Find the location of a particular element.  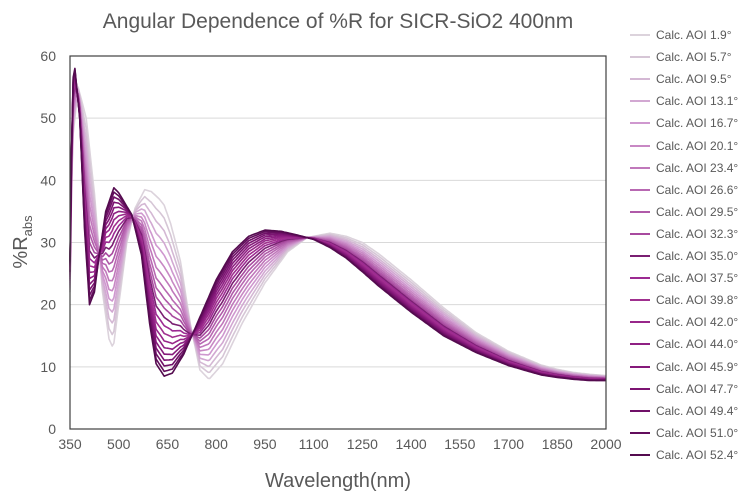

legend-item: Calc. AOI 9.5° is located at coordinates (681, 79).